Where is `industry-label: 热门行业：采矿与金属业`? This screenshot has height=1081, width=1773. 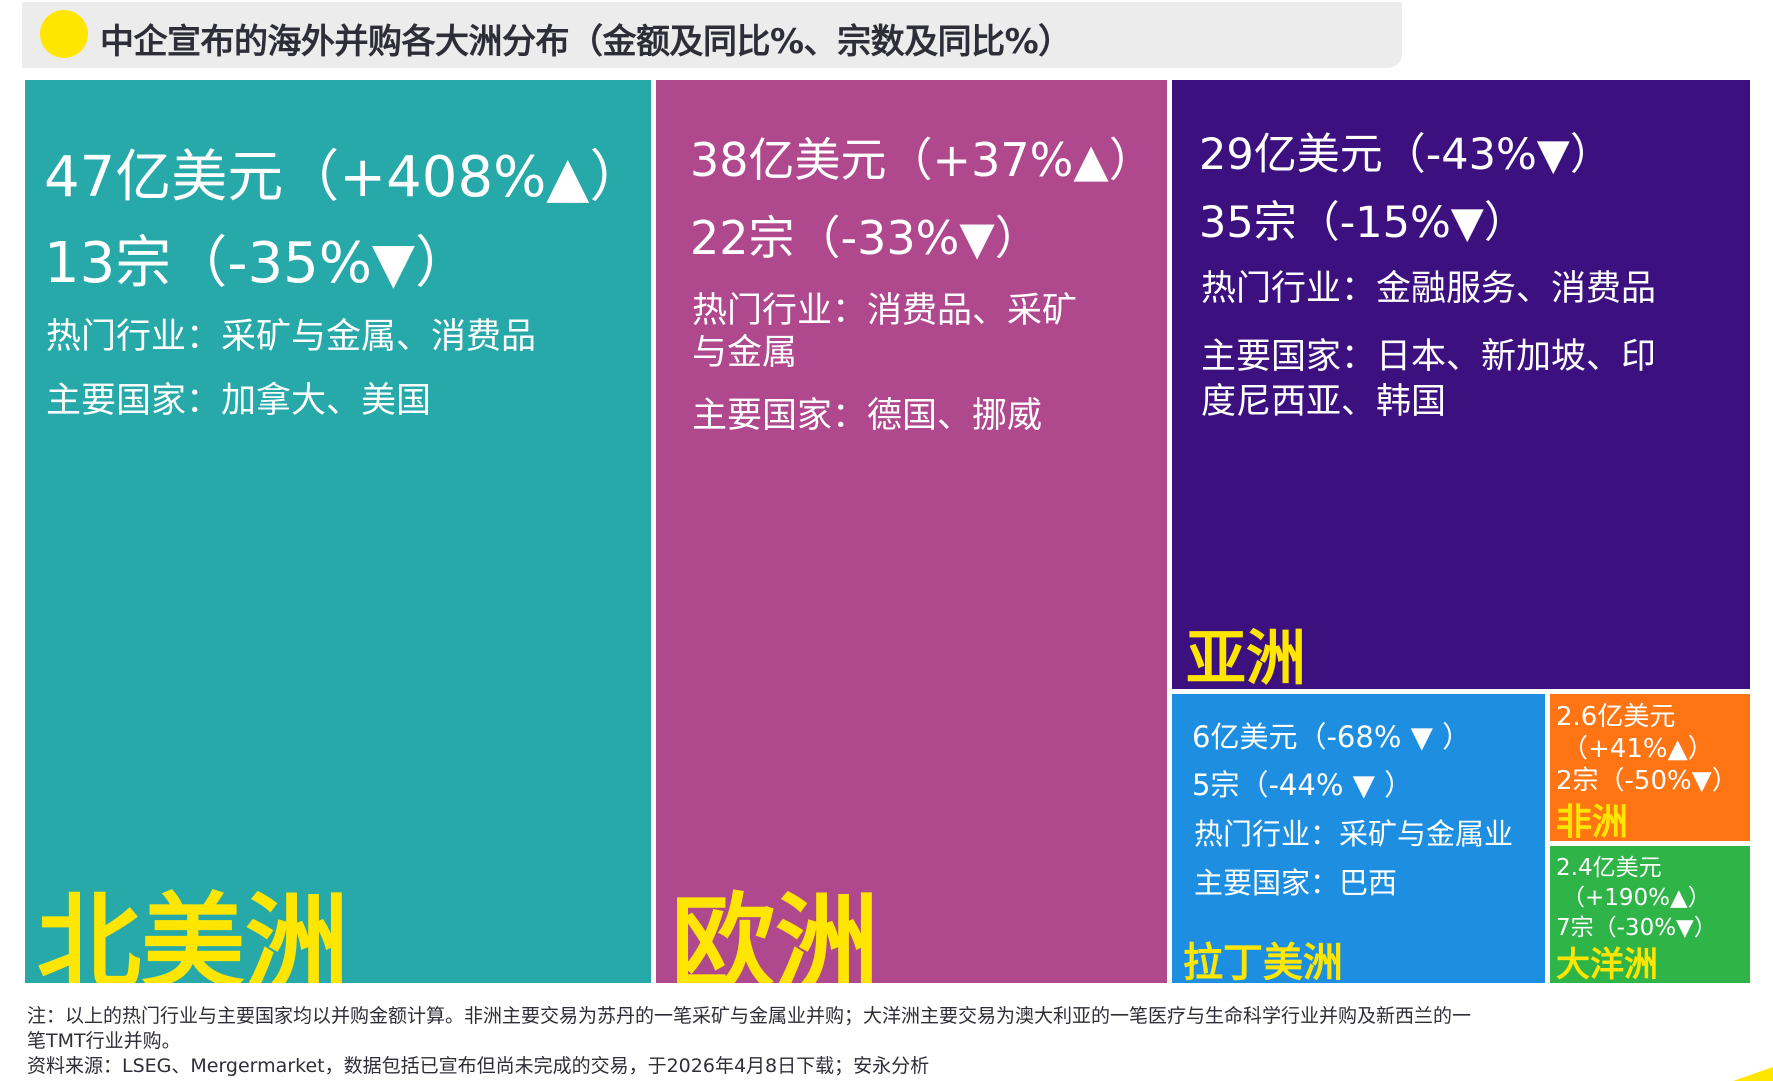
industry-label: 热门行业：采矿与金属业 is located at coordinates (1354, 834).